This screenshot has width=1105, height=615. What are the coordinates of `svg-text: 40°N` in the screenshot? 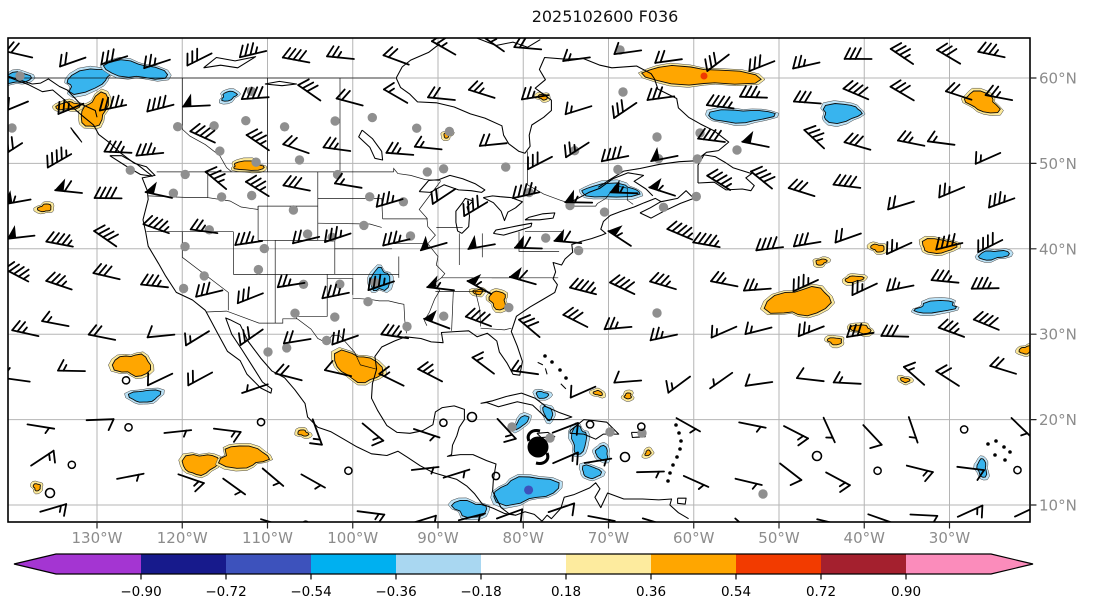 It's located at (1058, 249).